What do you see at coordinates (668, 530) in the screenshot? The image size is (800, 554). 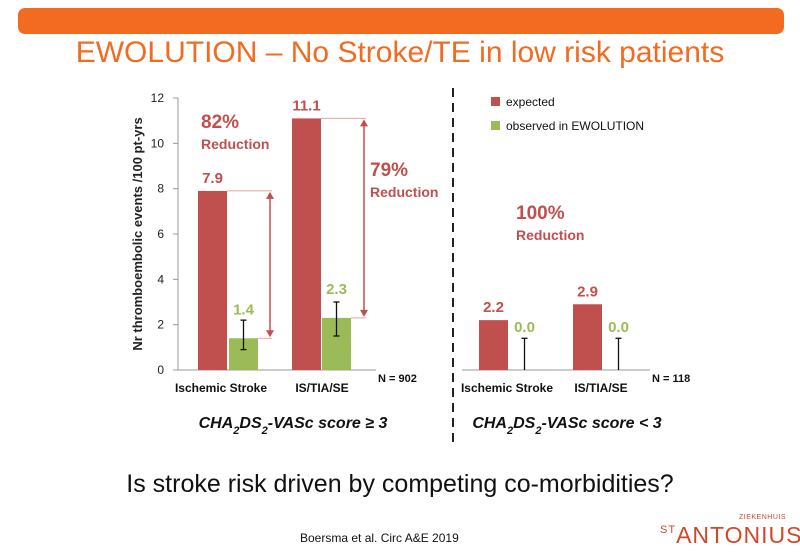 I see `logo-prefix: ST` at bounding box center [668, 530].